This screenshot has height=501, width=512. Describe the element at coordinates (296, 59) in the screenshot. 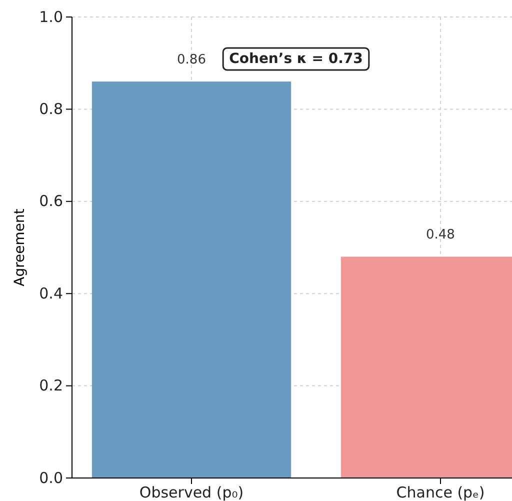

I see `annotation: Cohen’s κ = 0.73` at that location.